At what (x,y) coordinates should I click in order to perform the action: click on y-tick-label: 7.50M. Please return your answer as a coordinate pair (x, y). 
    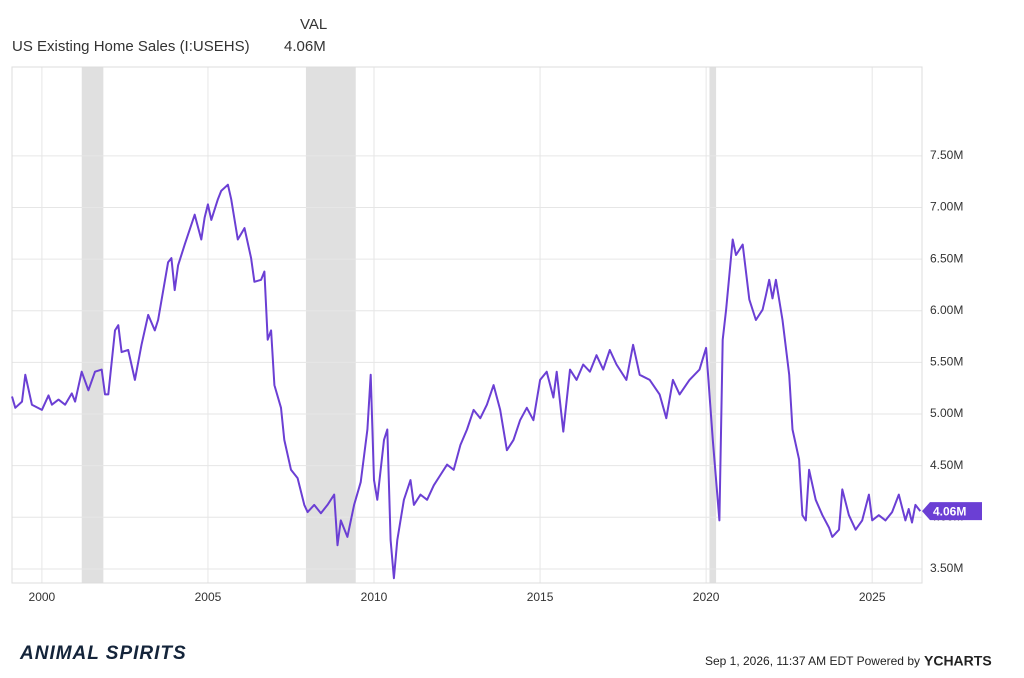
    Looking at the image, I should click on (946, 155).